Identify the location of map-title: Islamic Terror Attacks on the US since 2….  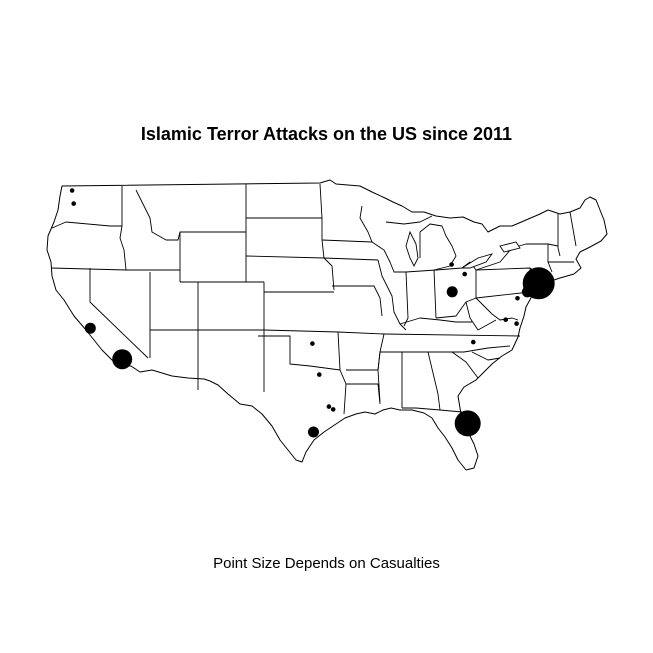
(326, 134).